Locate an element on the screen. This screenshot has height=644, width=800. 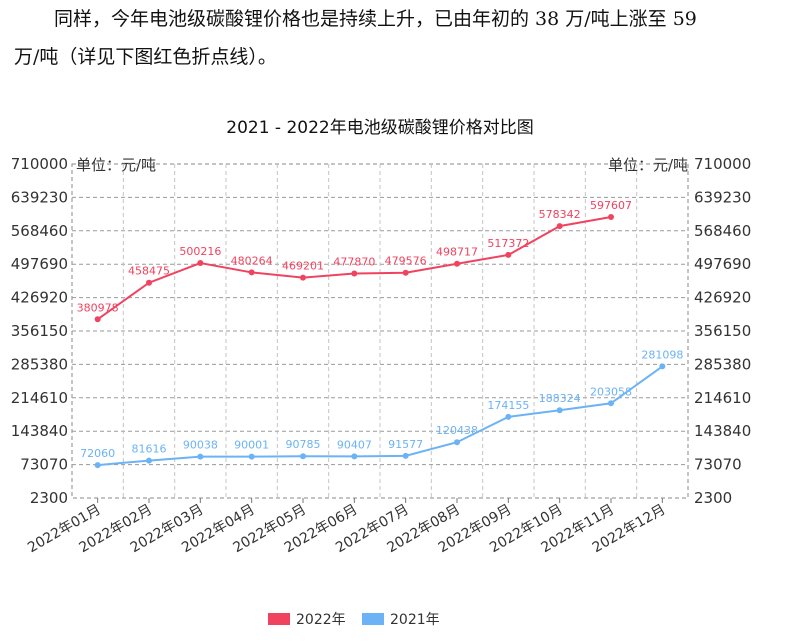
y-tick-label-right: 356150 is located at coordinates (722, 331).